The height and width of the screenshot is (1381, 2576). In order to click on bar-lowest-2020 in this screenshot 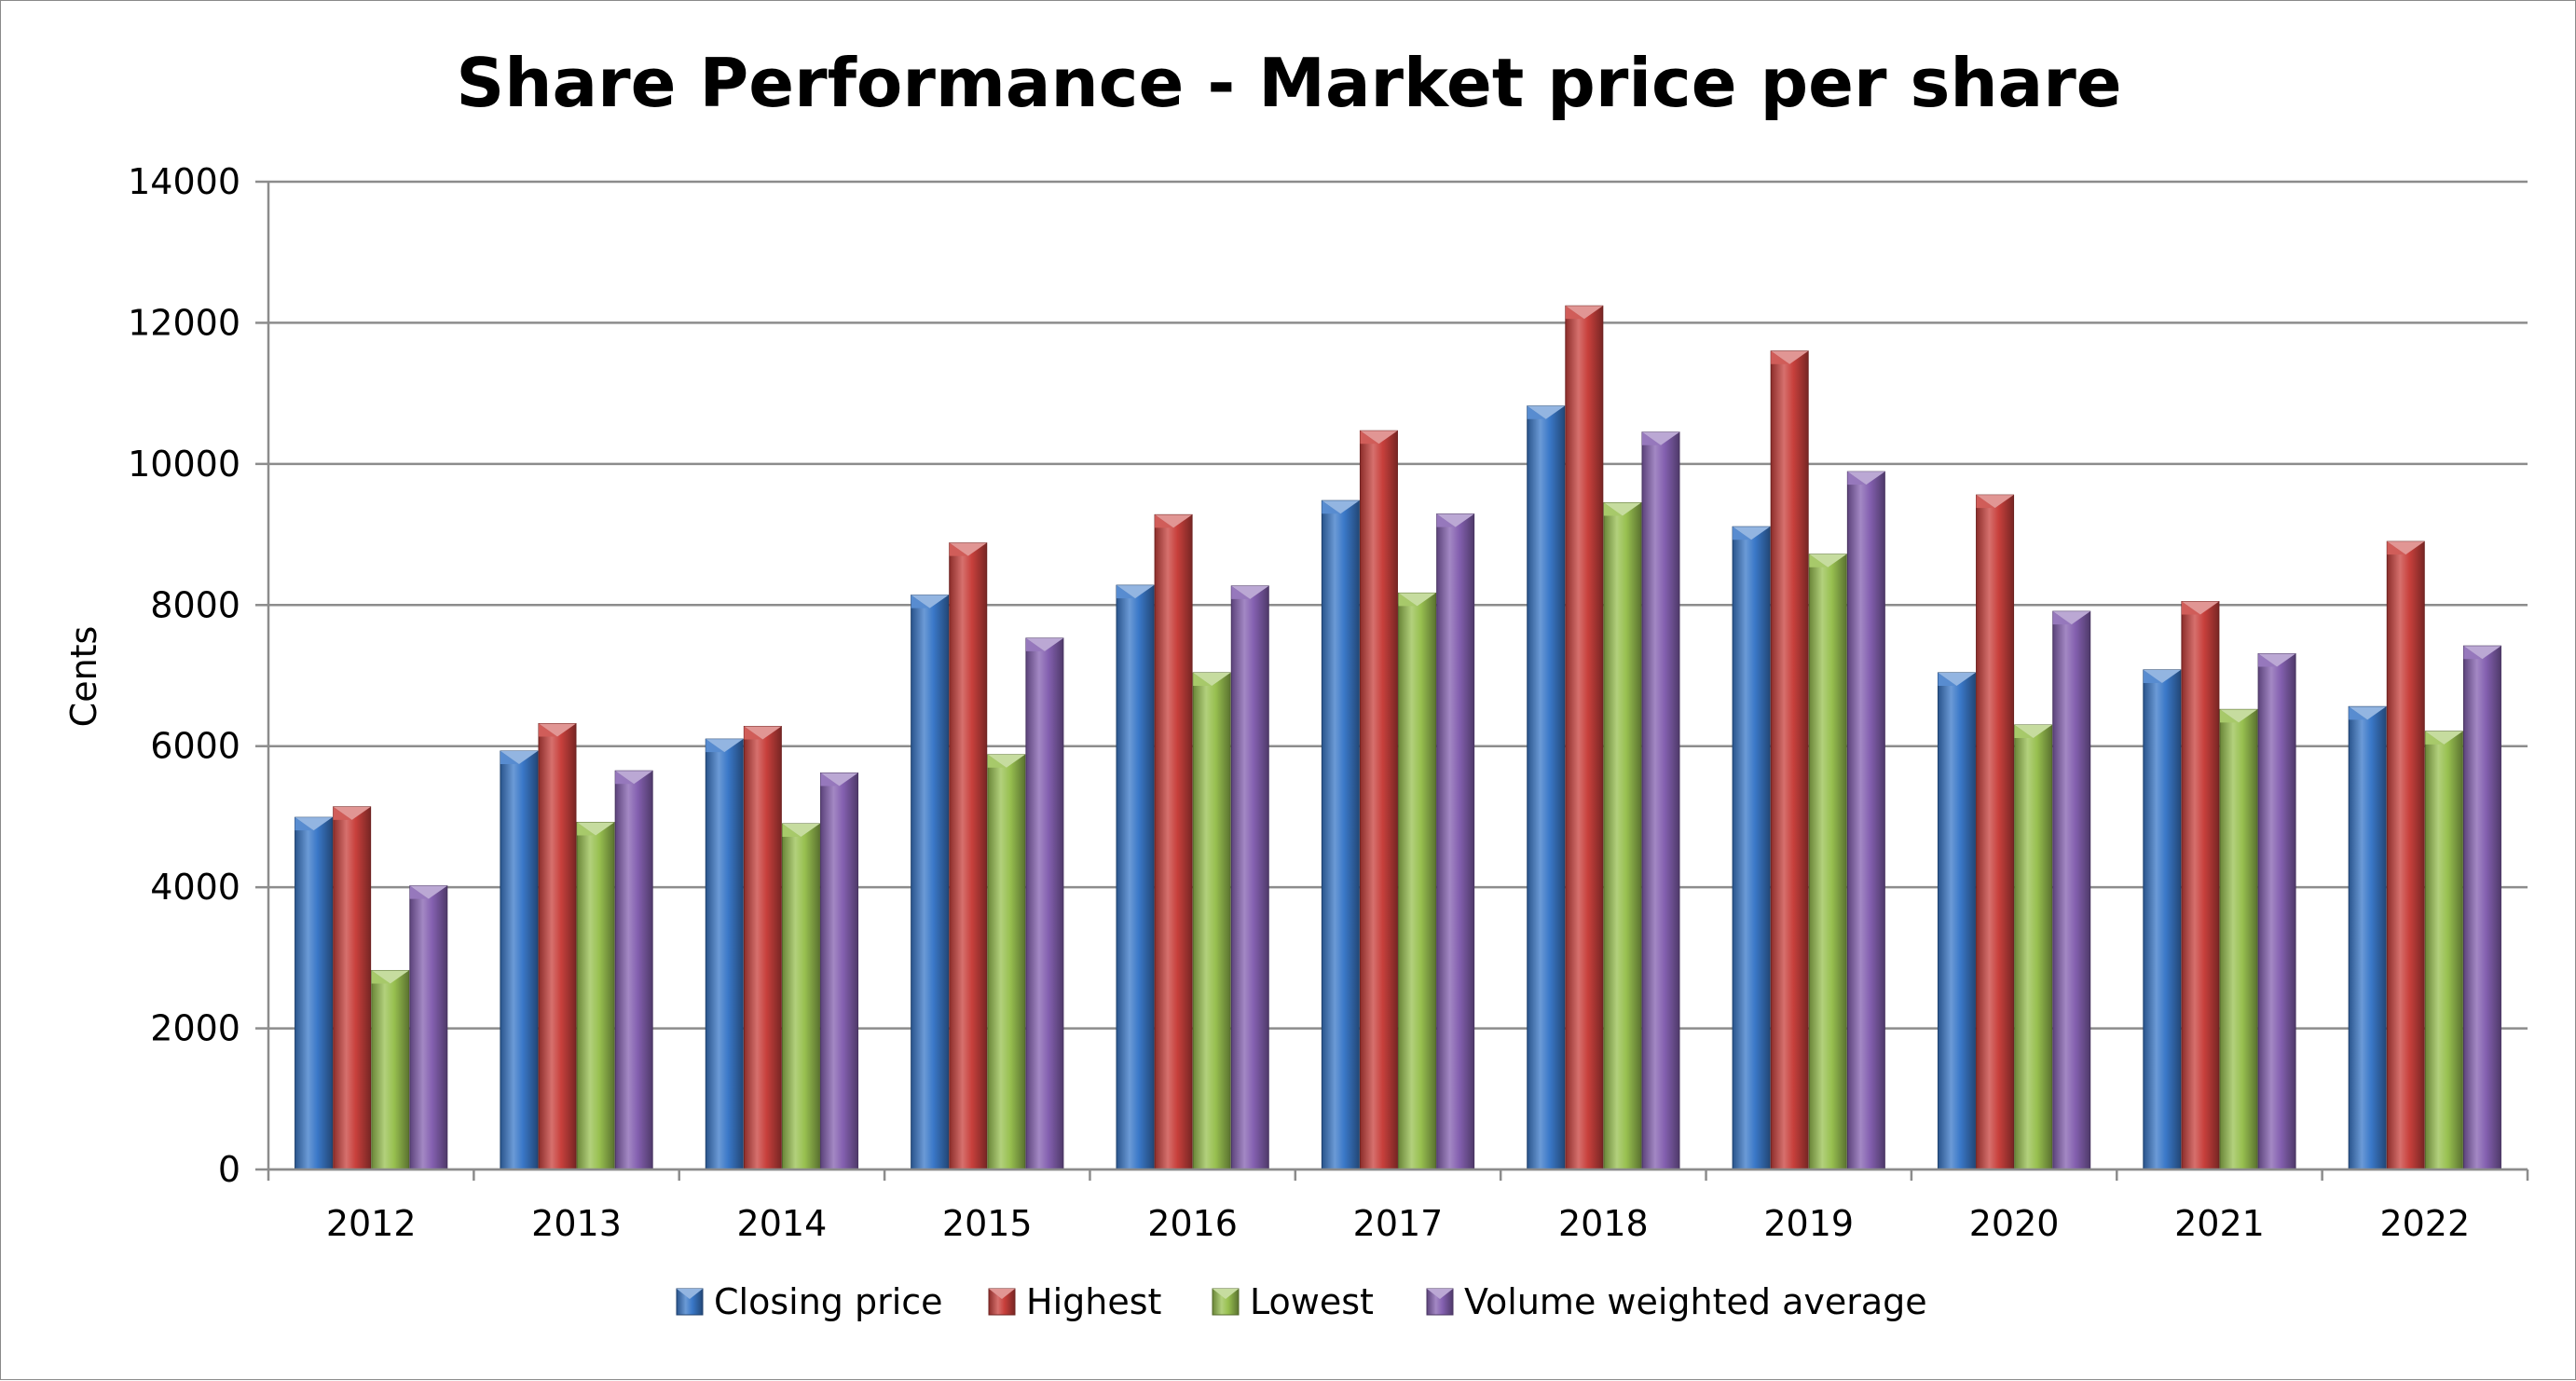, I will do `click(2033, 947)`.